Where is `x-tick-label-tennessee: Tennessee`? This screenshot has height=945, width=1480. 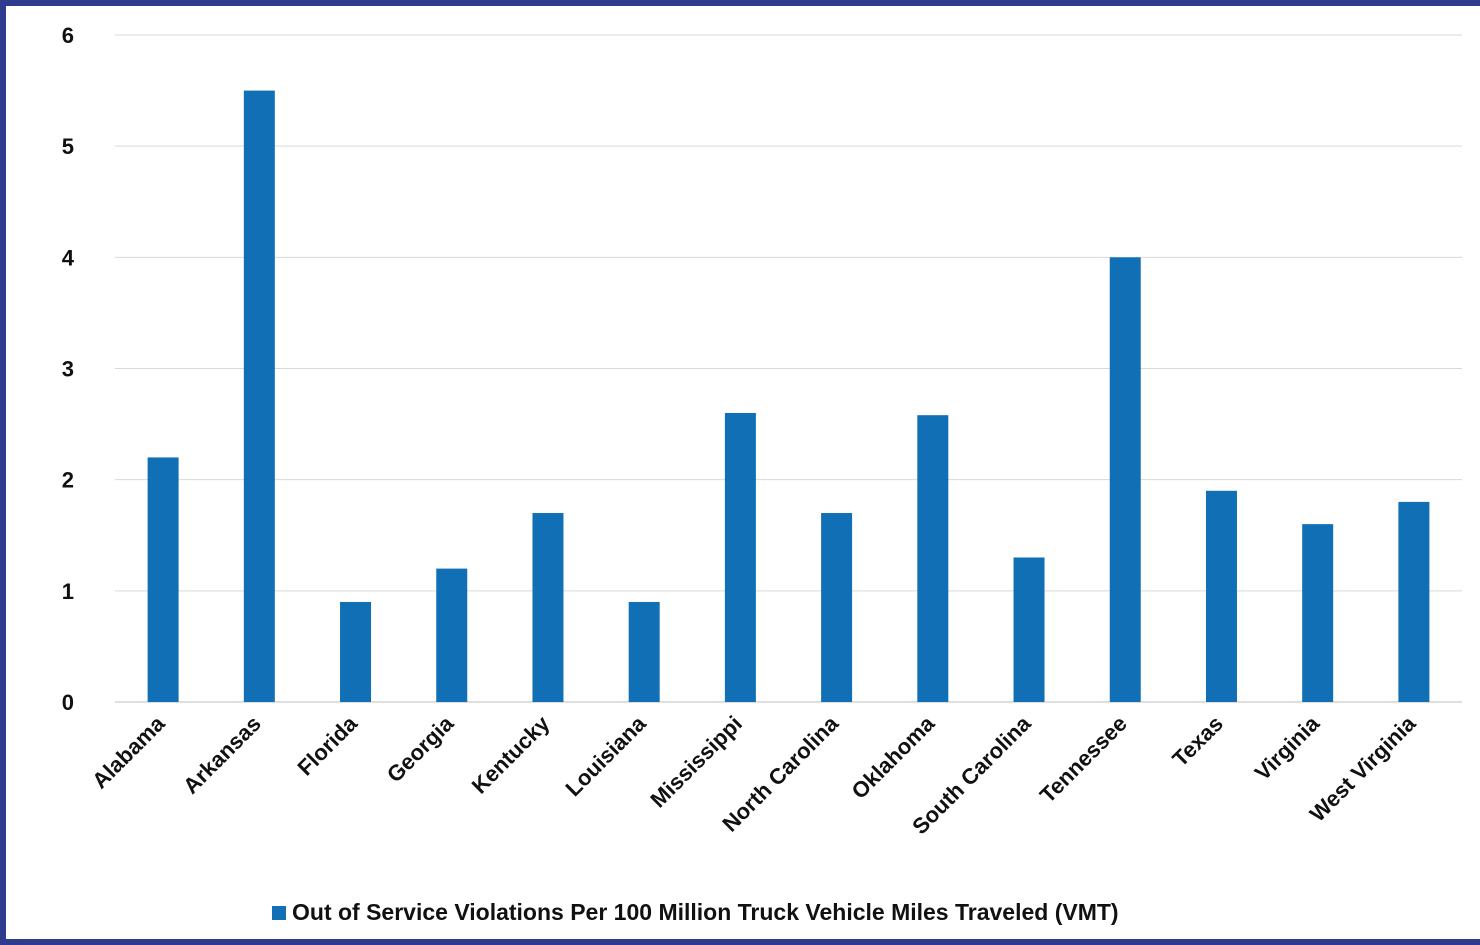 x-tick-label-tennessee: Tennessee is located at coordinates (1083, 759).